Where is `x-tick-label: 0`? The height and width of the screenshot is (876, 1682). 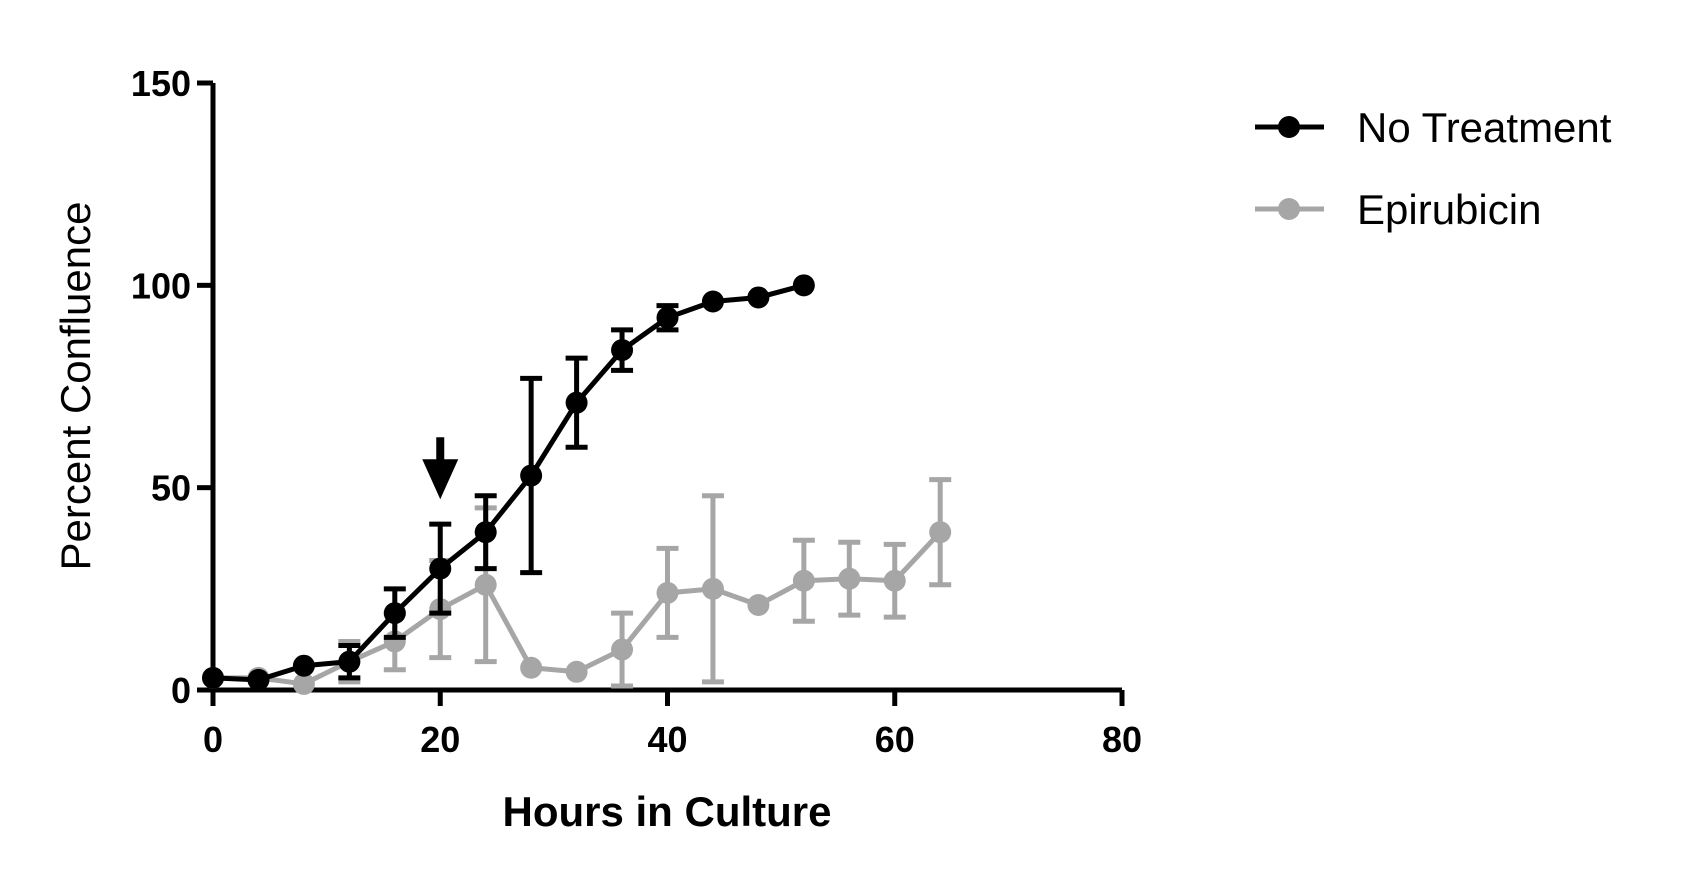 x-tick-label: 0 is located at coordinates (213, 739).